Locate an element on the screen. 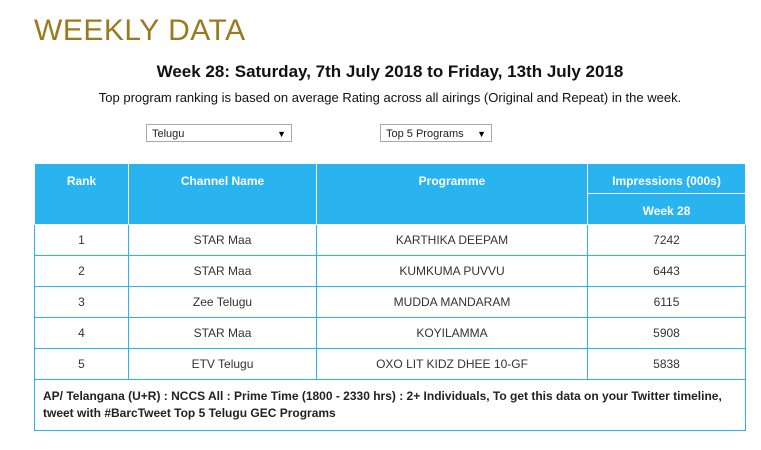 The width and height of the screenshot is (761, 450). rank-cell: 1 is located at coordinates (81, 240).